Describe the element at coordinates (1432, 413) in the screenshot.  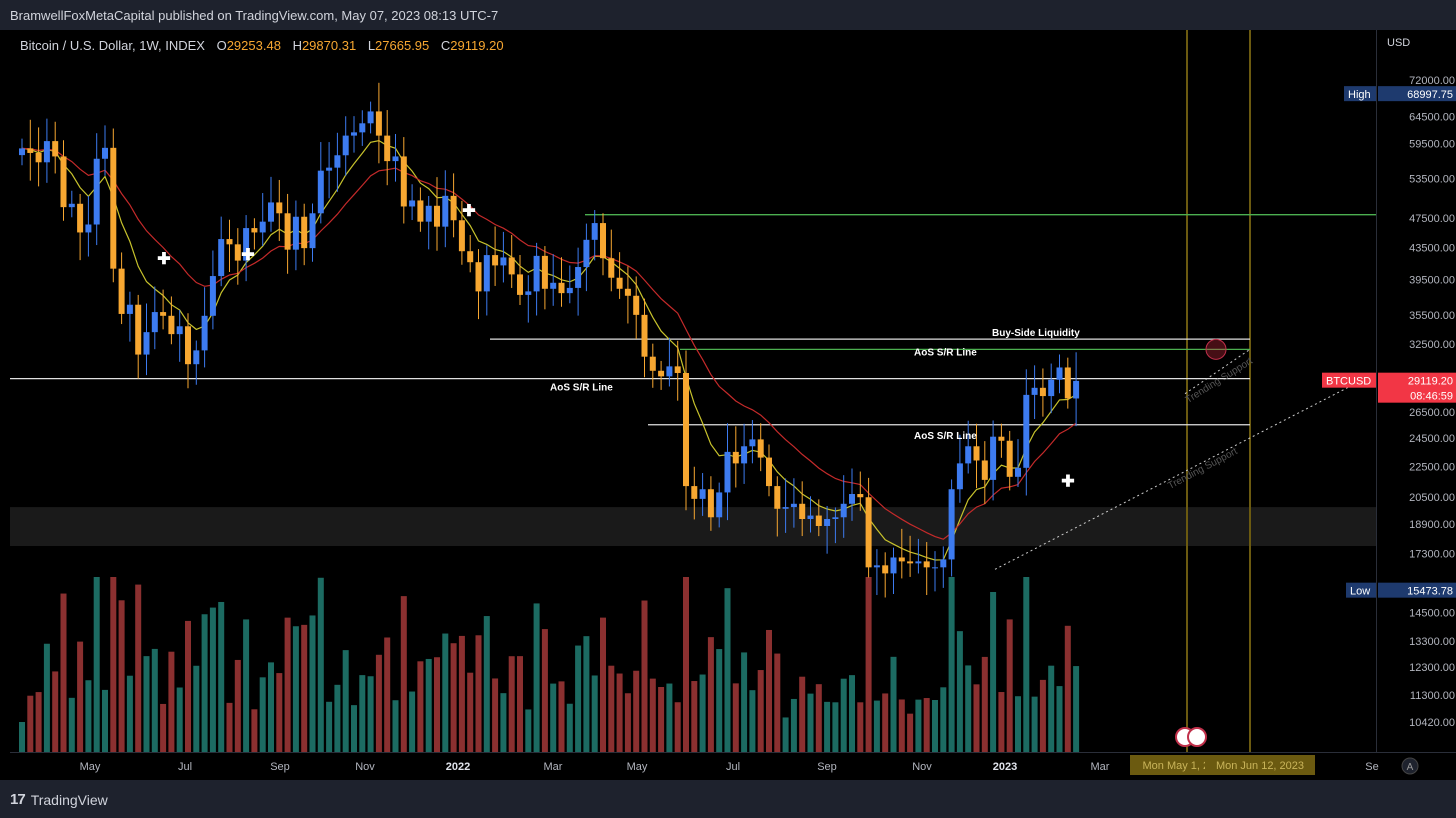
I see `y-tick-9: 26500.00` at that location.